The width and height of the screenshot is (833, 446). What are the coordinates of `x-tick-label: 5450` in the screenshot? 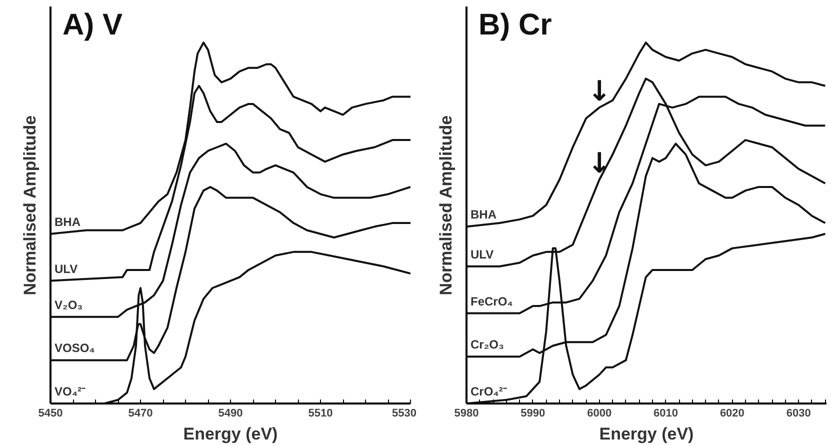 It's located at (50, 414).